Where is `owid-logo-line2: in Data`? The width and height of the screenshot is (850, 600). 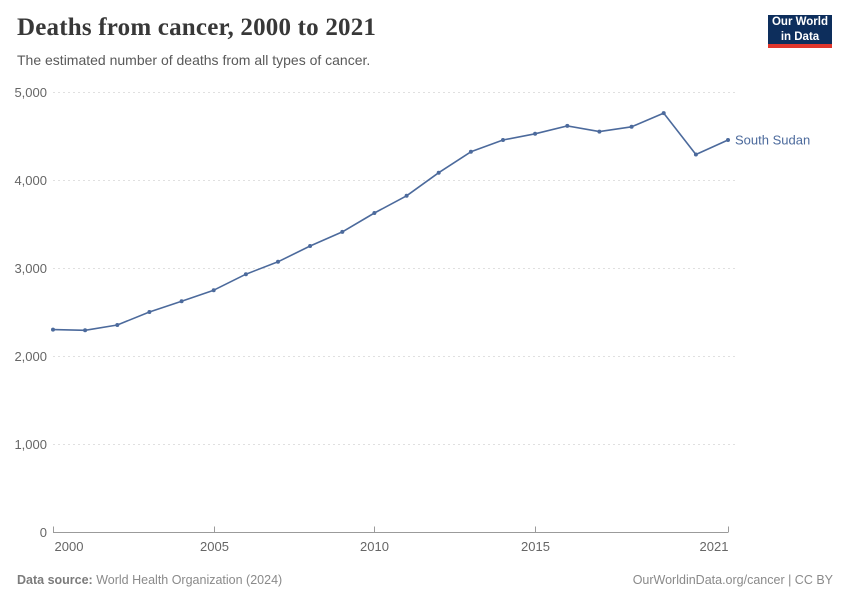
owid-logo-line2: in Data is located at coordinates (800, 36).